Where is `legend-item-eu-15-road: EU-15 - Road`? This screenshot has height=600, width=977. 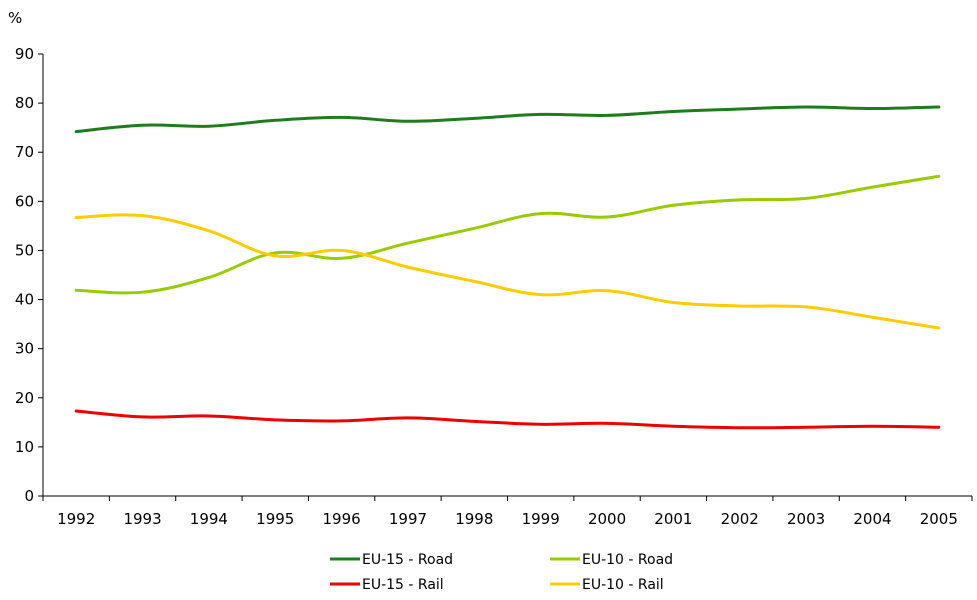
legend-item-eu-15-road: EU-15 - Road is located at coordinates (391, 560).